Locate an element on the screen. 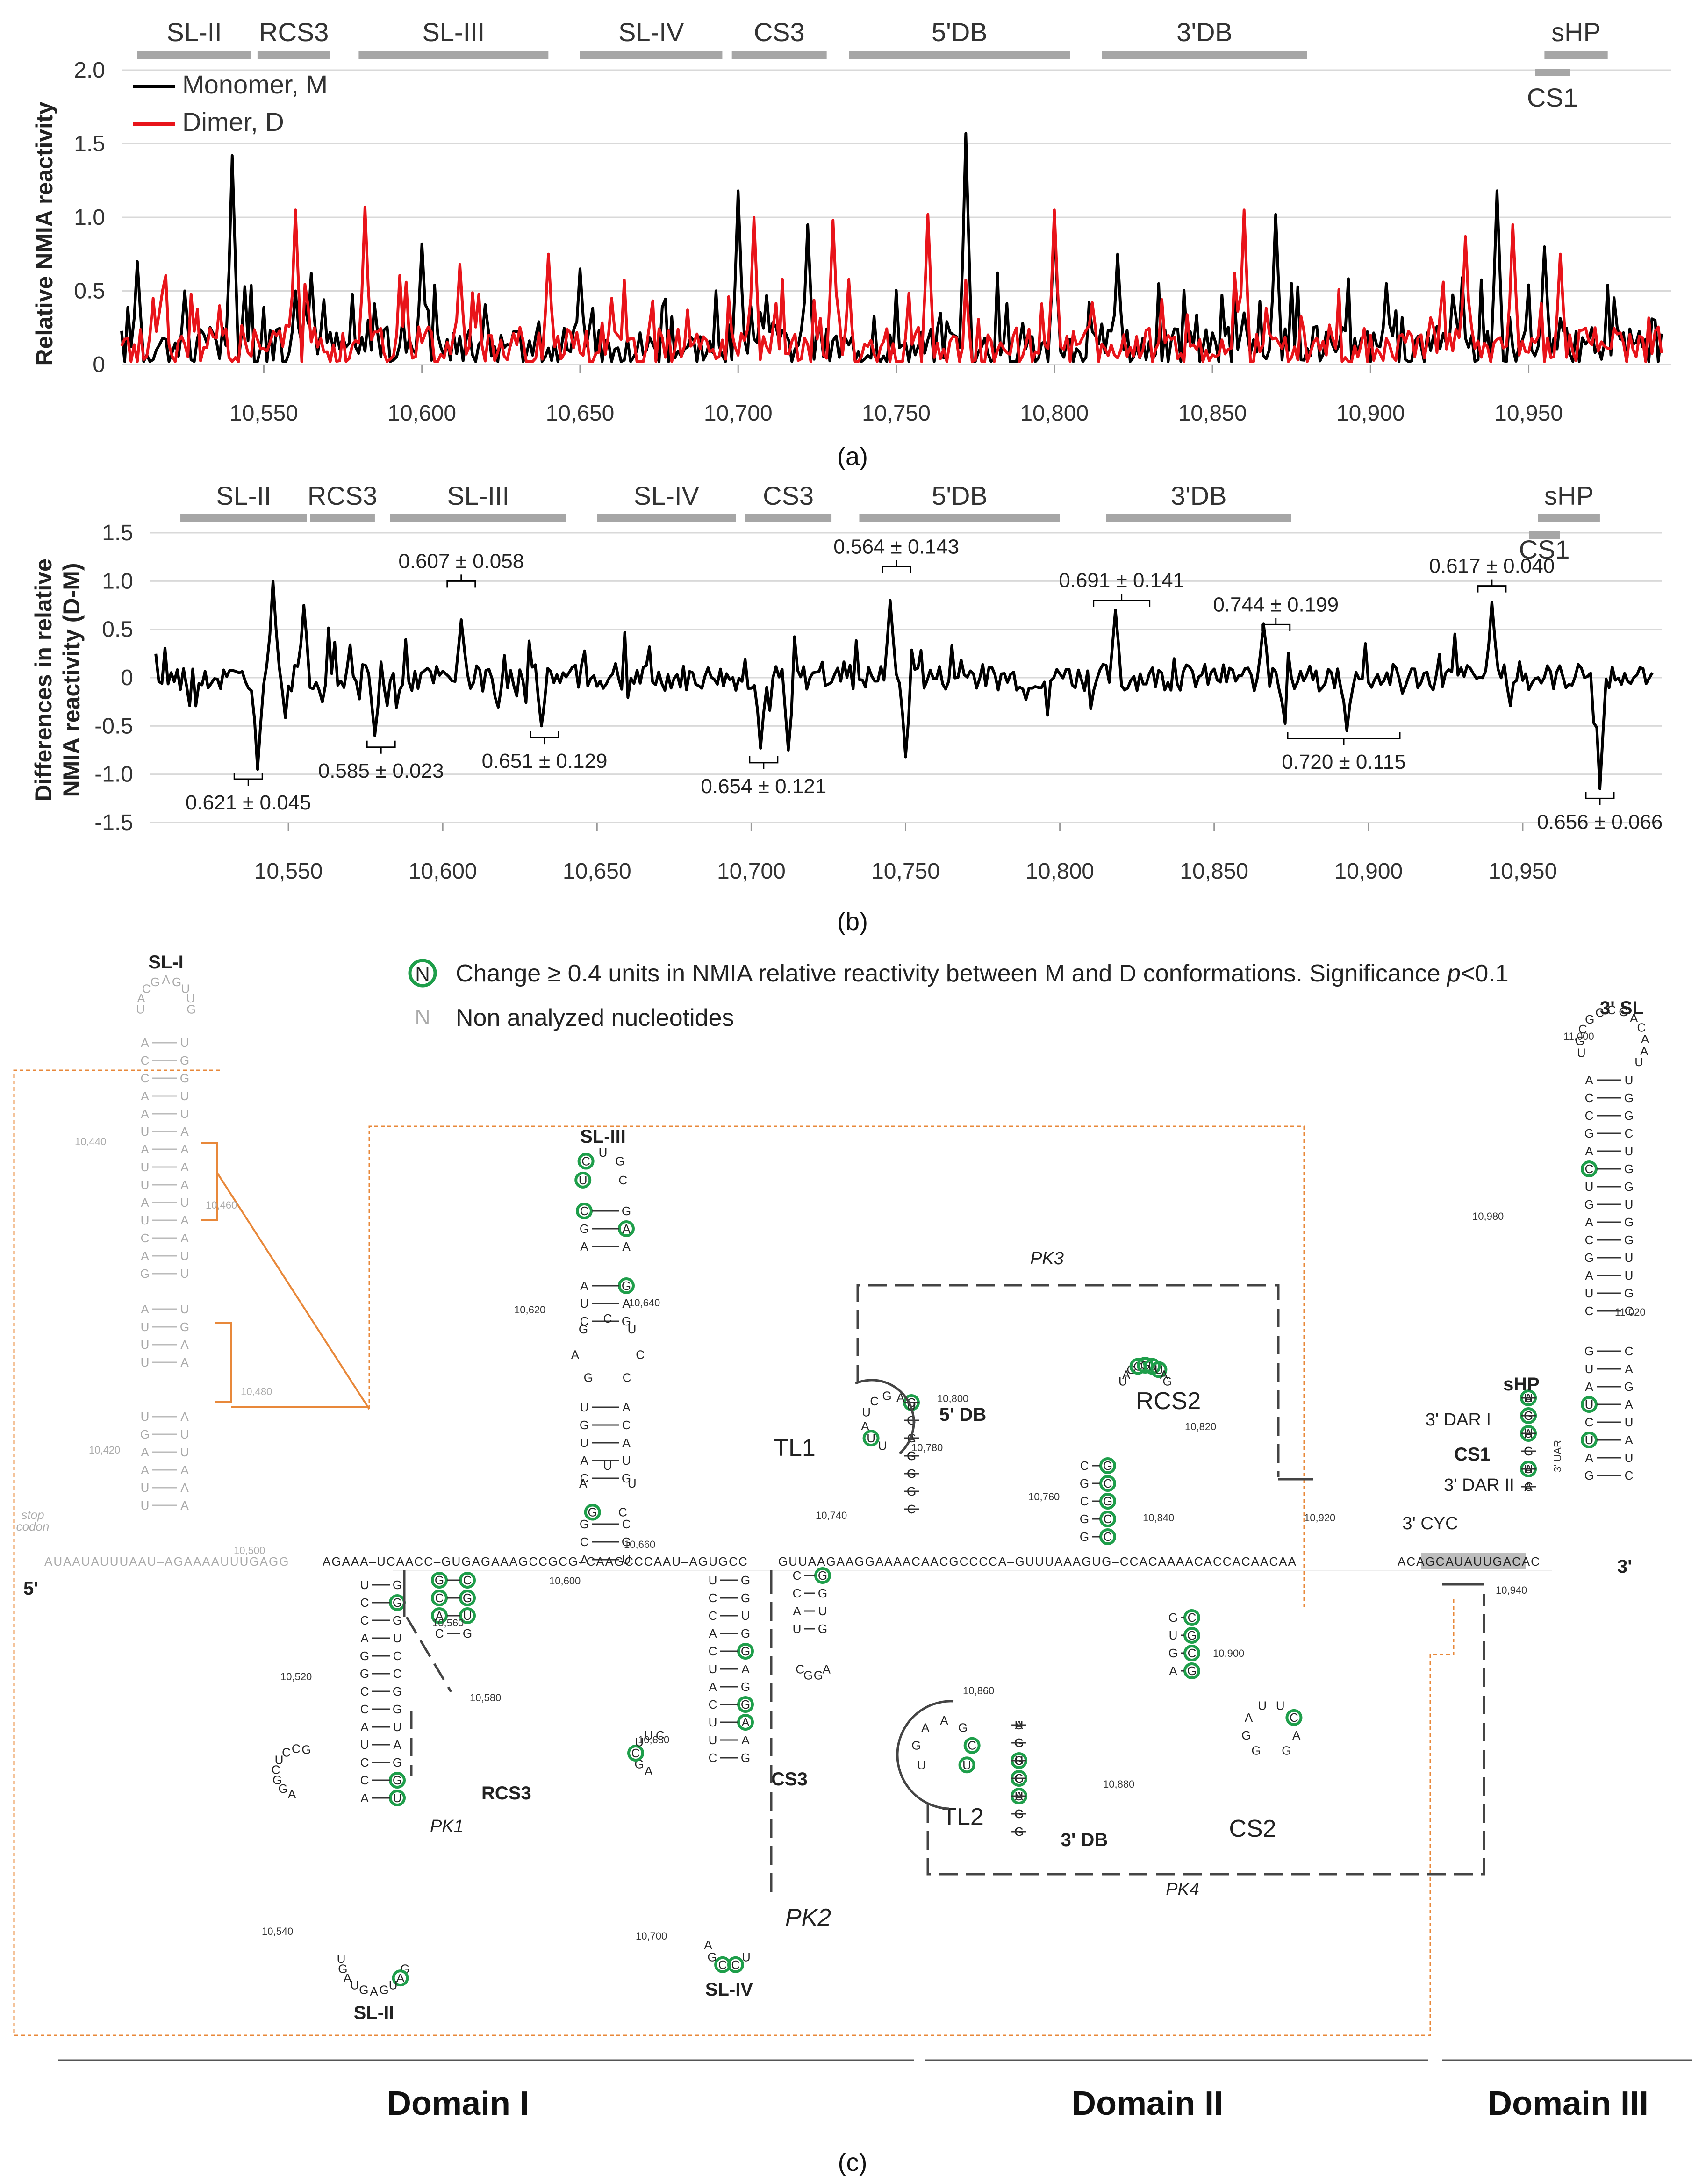 Image resolution: width=1706 pixels, height=2184 pixels. panel-a-y-tick: 0.5 is located at coordinates (89, 291).